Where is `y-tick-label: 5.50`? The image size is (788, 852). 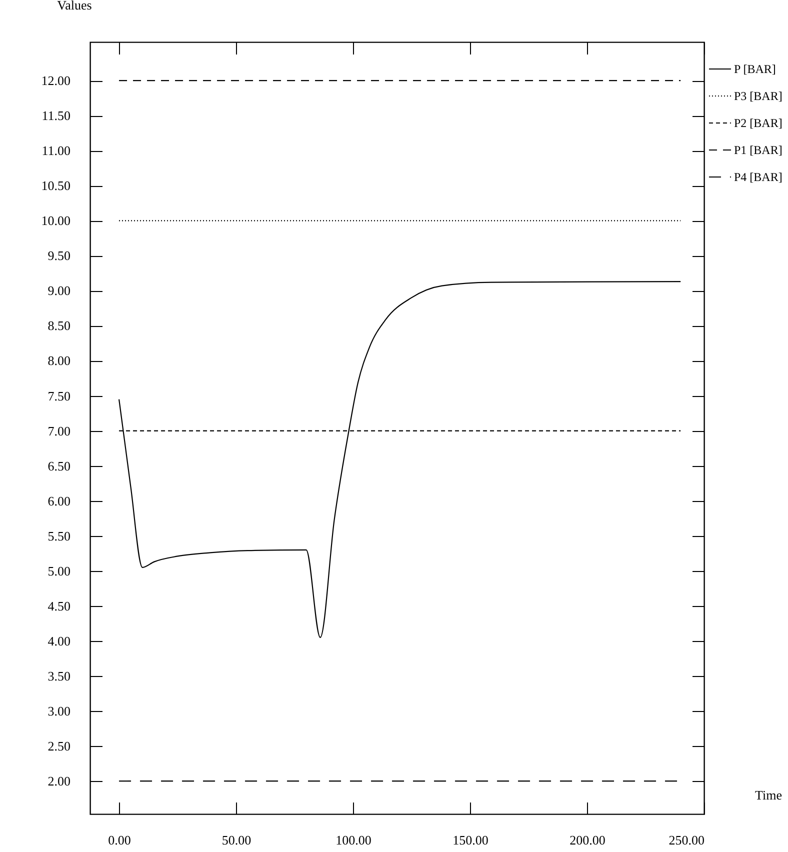 y-tick-label: 5.50 is located at coordinates (59, 536).